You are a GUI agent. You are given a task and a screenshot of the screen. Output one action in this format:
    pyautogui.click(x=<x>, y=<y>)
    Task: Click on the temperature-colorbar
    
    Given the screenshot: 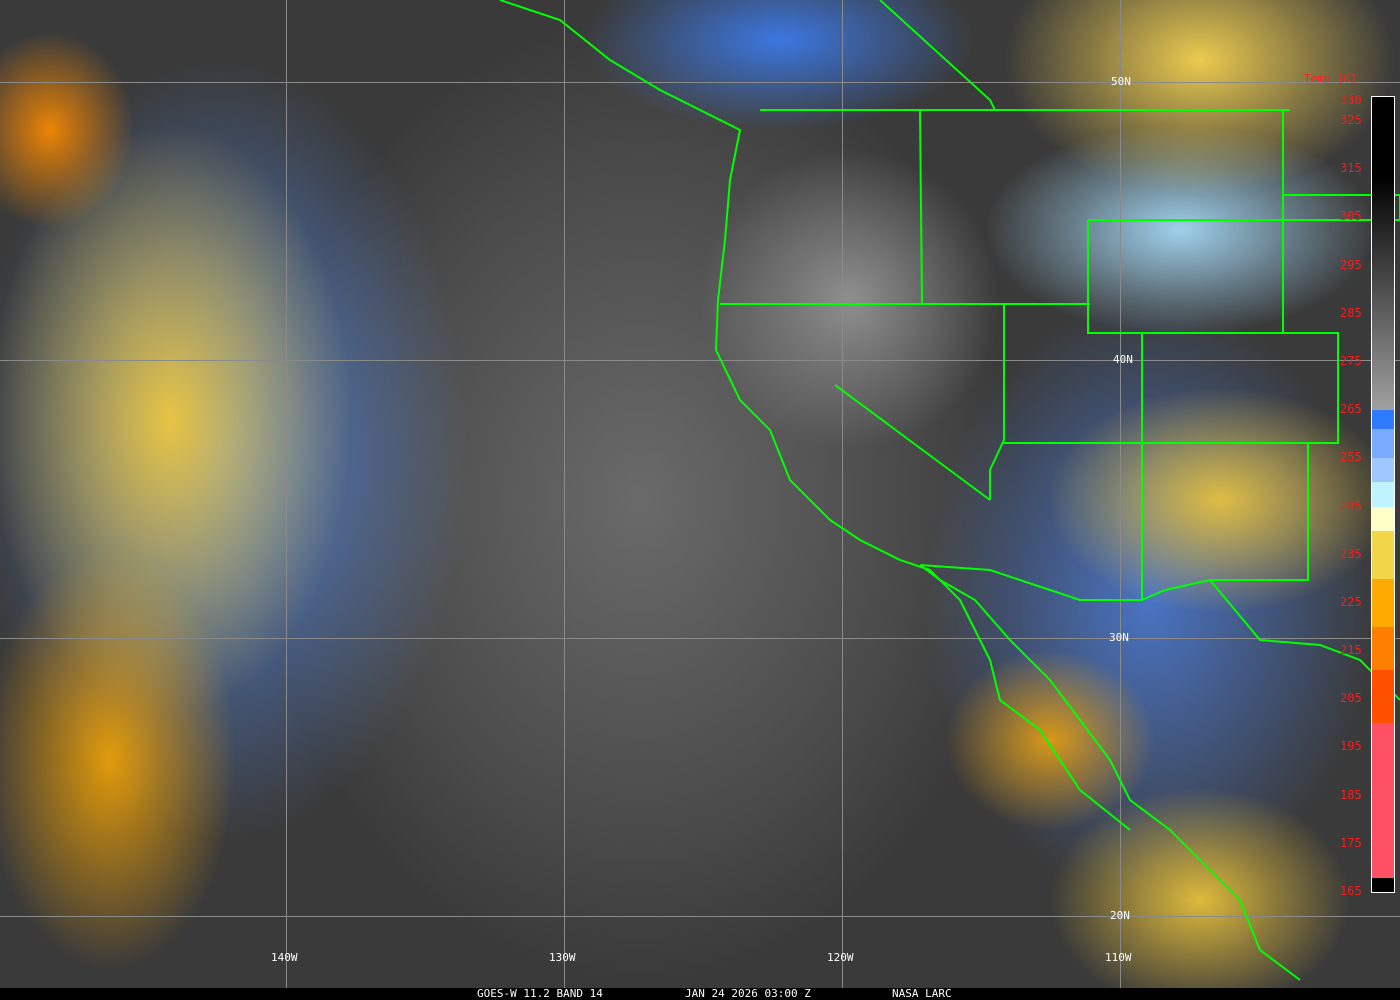 What is the action you would take?
    pyautogui.click(x=1383, y=494)
    